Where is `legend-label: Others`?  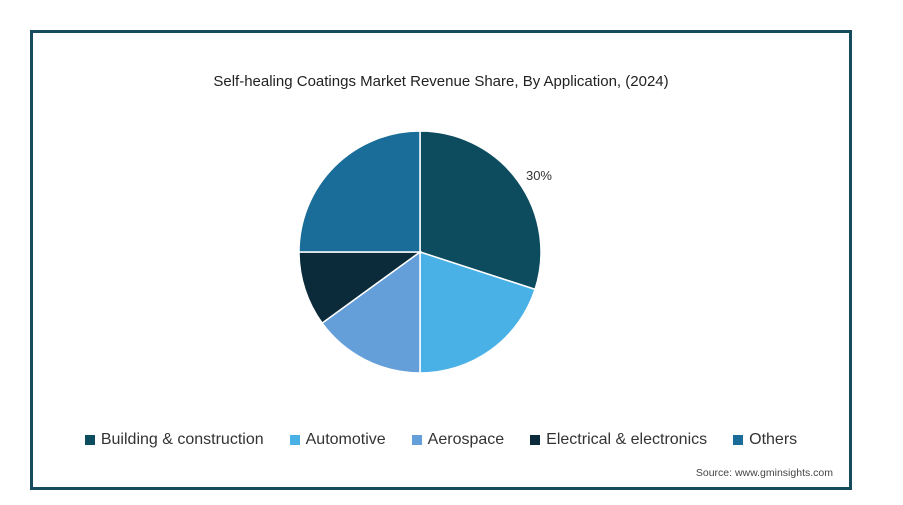 legend-label: Others is located at coordinates (773, 439).